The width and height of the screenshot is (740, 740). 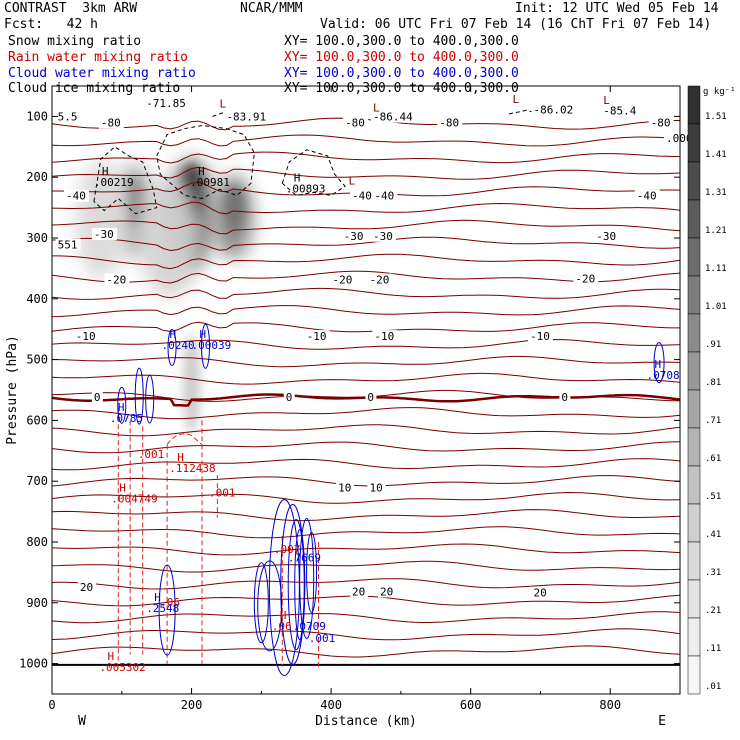 What do you see at coordinates (401, 41) in the screenshot?
I see `field-snow-xy: XY= 100.0,300.0 to 400.0,300.0` at bounding box center [401, 41].